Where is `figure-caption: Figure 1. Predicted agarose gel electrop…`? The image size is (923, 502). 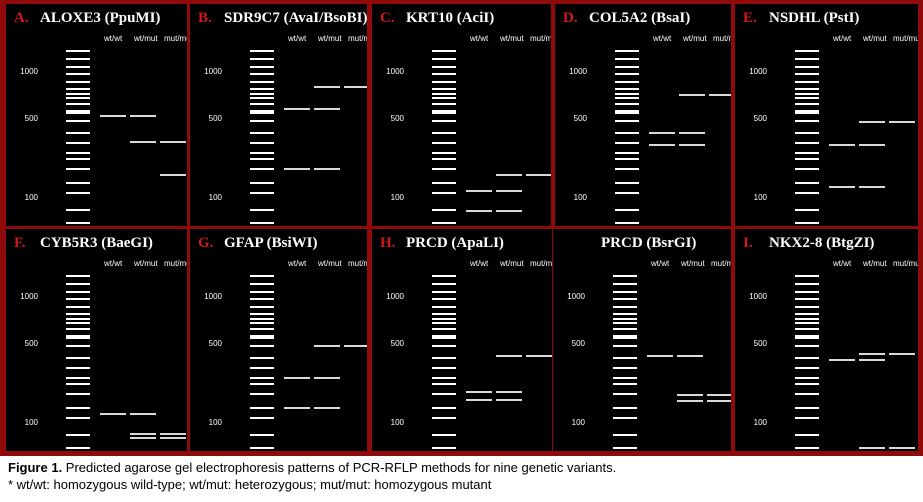 figure-caption: Figure 1. Predicted agarose gel electrop… is located at coordinates (463, 476).